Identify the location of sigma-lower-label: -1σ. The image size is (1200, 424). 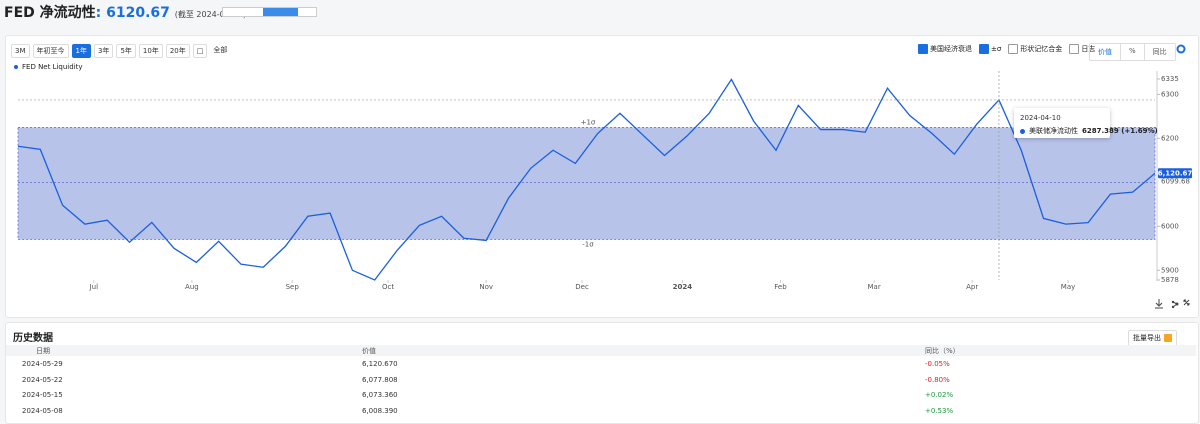
(588, 245).